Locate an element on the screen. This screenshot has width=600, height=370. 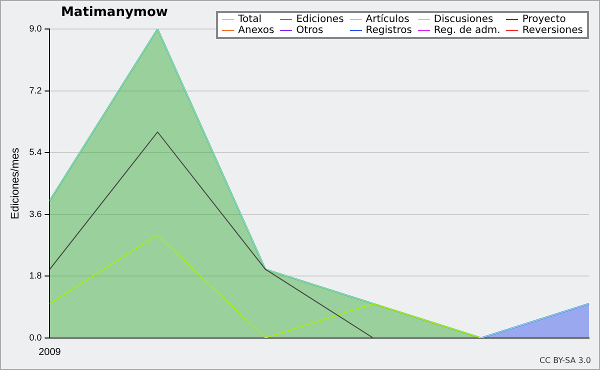
legend-label: Reg. de adm. is located at coordinates (466, 30).